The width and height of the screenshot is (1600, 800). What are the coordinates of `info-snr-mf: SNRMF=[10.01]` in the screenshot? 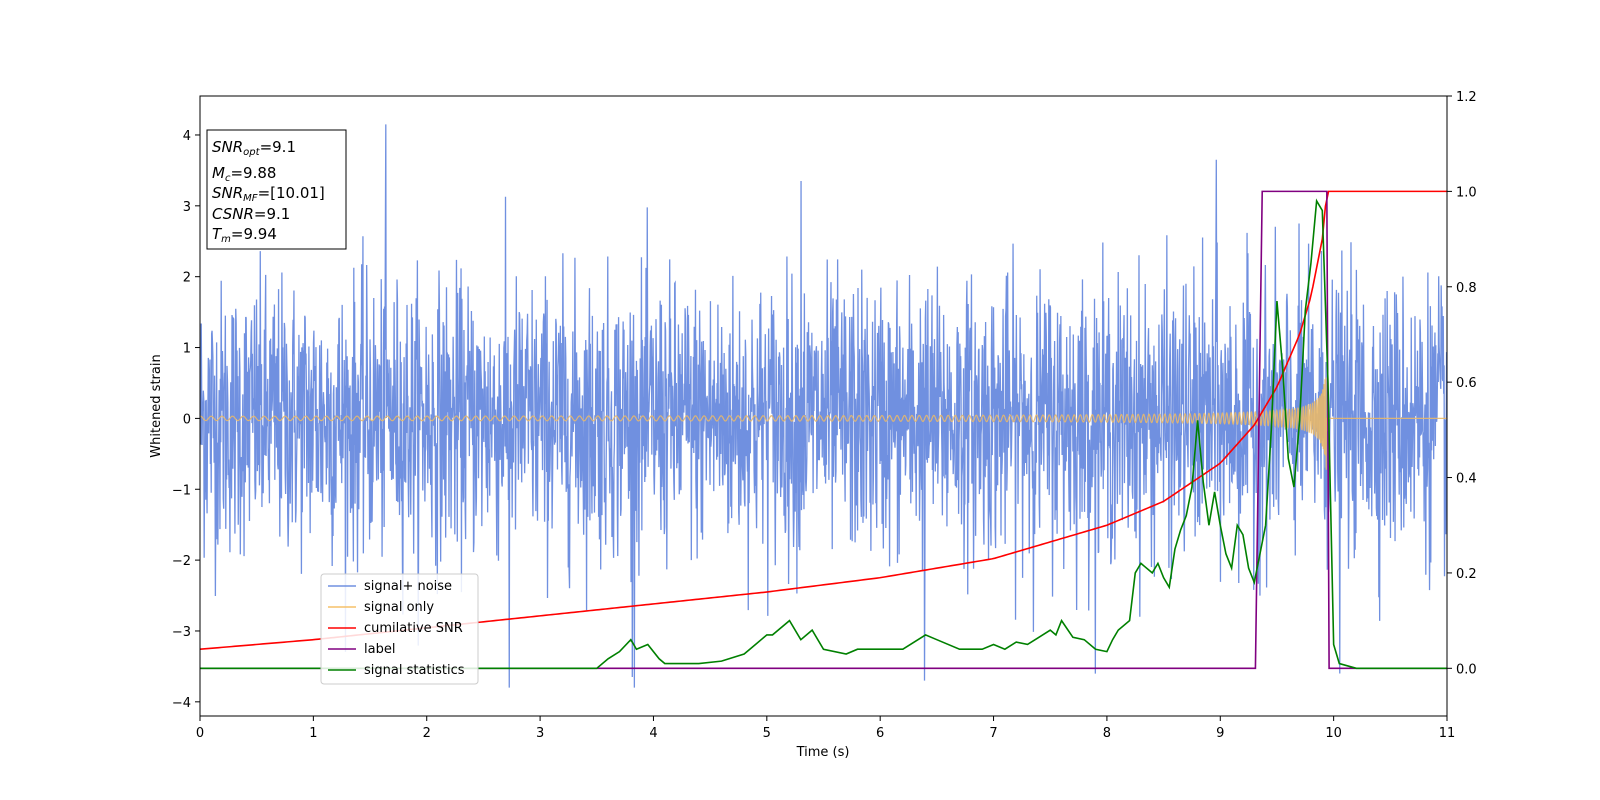 It's located at (268, 194).